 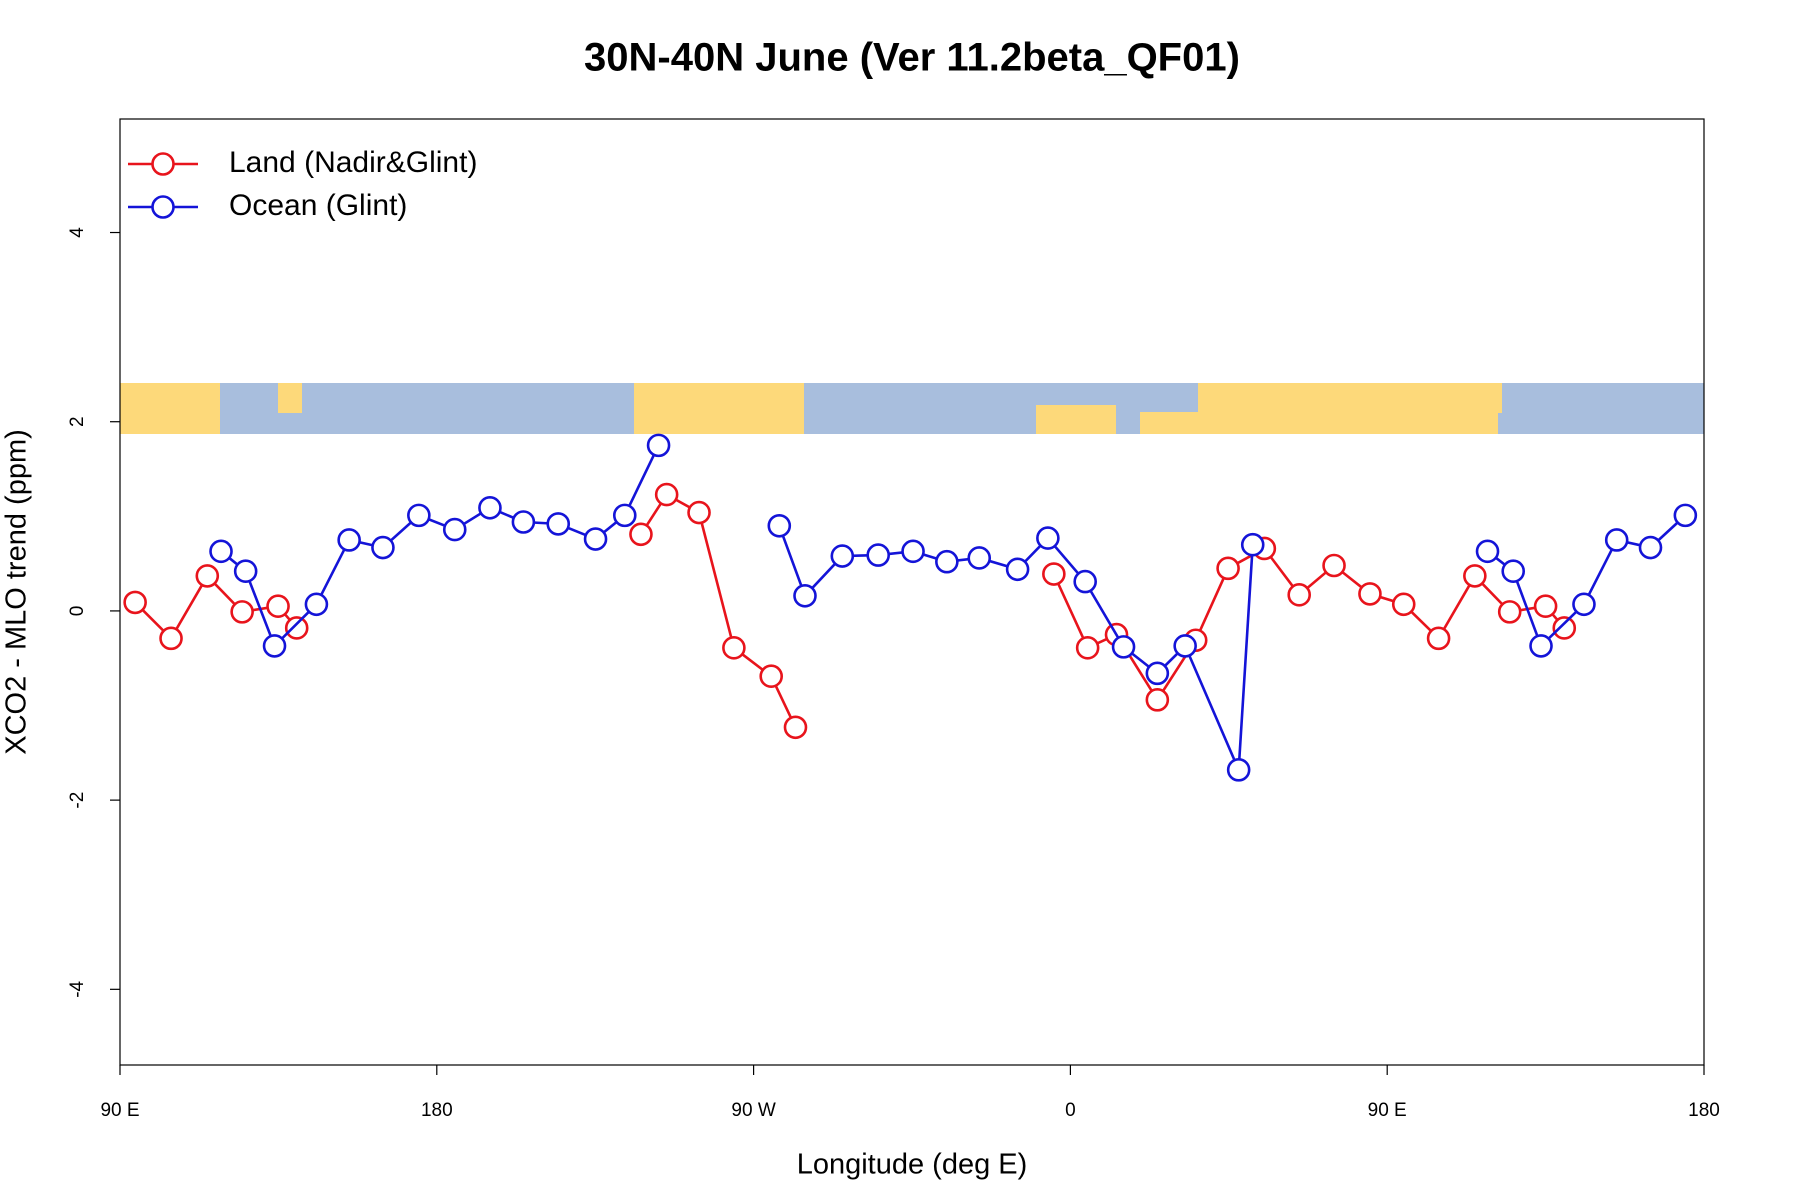 I want to click on chart-title: 30N-40N June (Ver 11.2beta_QF01), so click(x=912, y=58).